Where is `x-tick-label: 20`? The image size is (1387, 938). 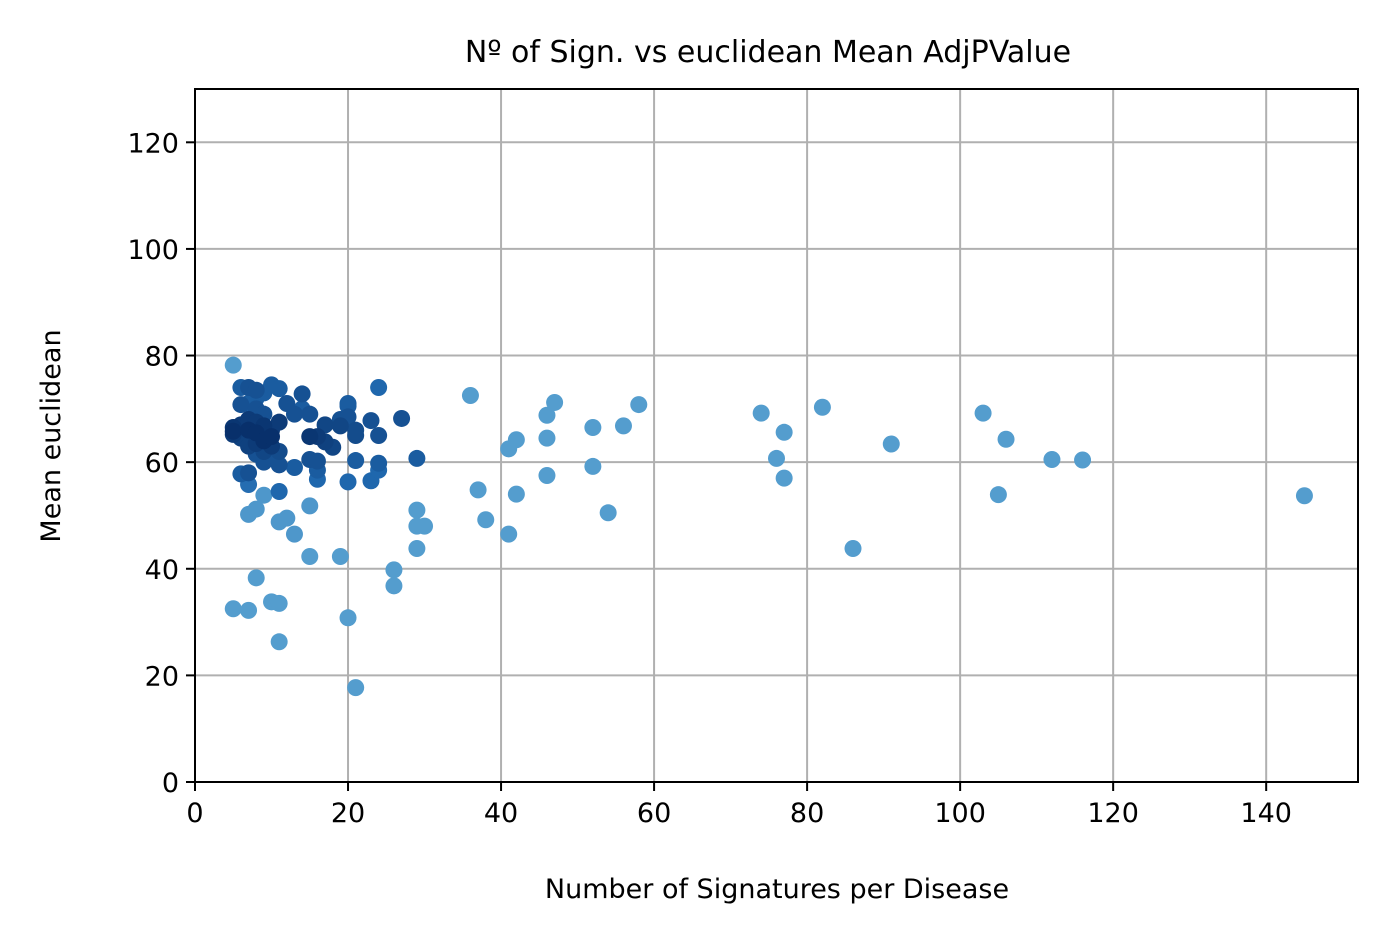
x-tick-label: 20 is located at coordinates (348, 813).